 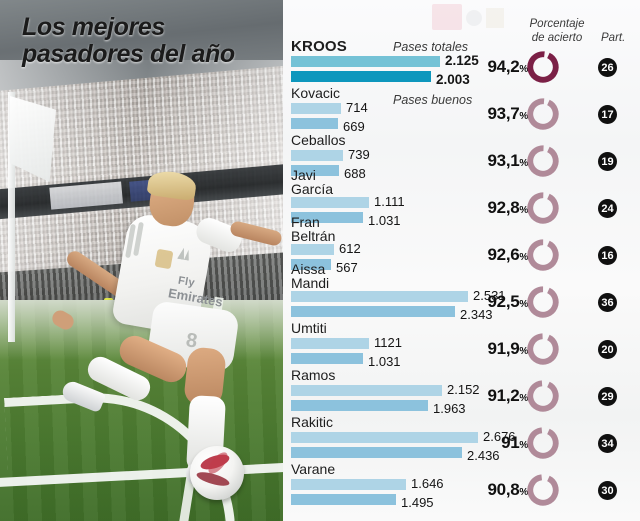 I want to click on good-passes-value: 567, so click(x=347, y=267).